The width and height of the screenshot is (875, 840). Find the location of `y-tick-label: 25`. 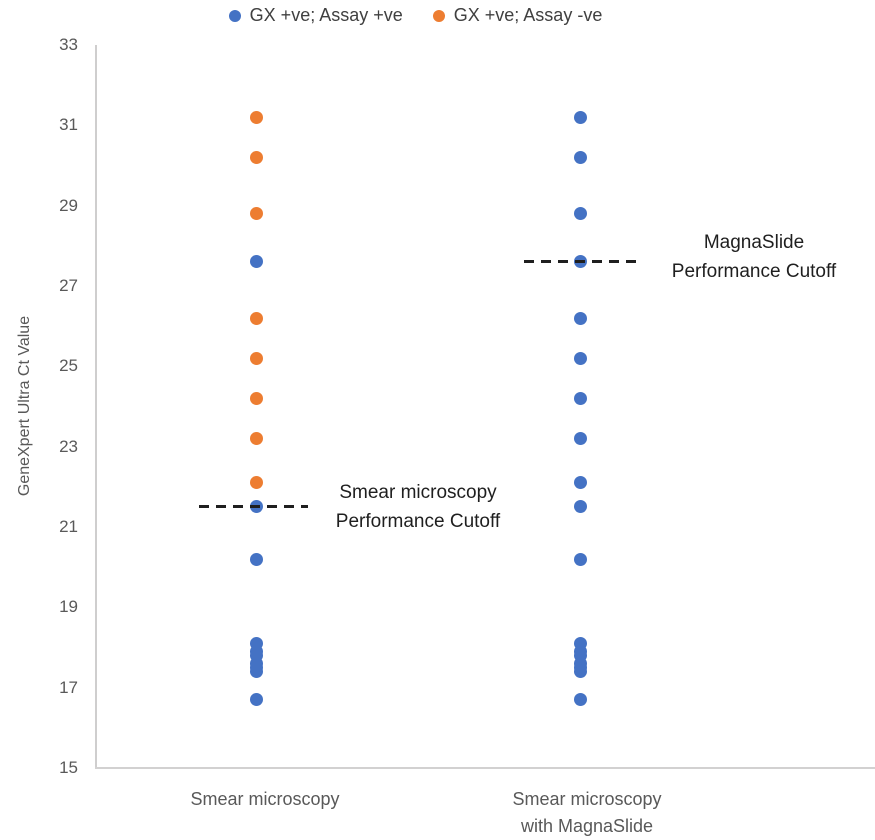

y-tick-label: 25 is located at coordinates (68, 366).